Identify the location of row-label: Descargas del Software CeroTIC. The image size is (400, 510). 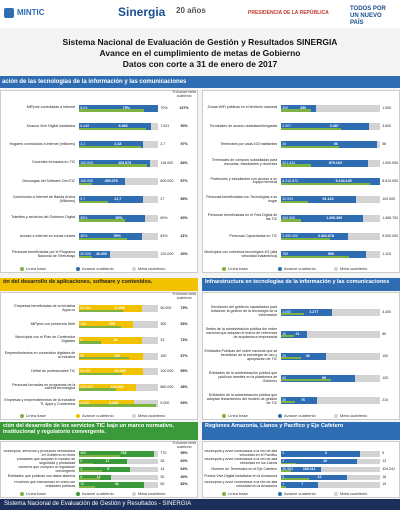
(49, 180).